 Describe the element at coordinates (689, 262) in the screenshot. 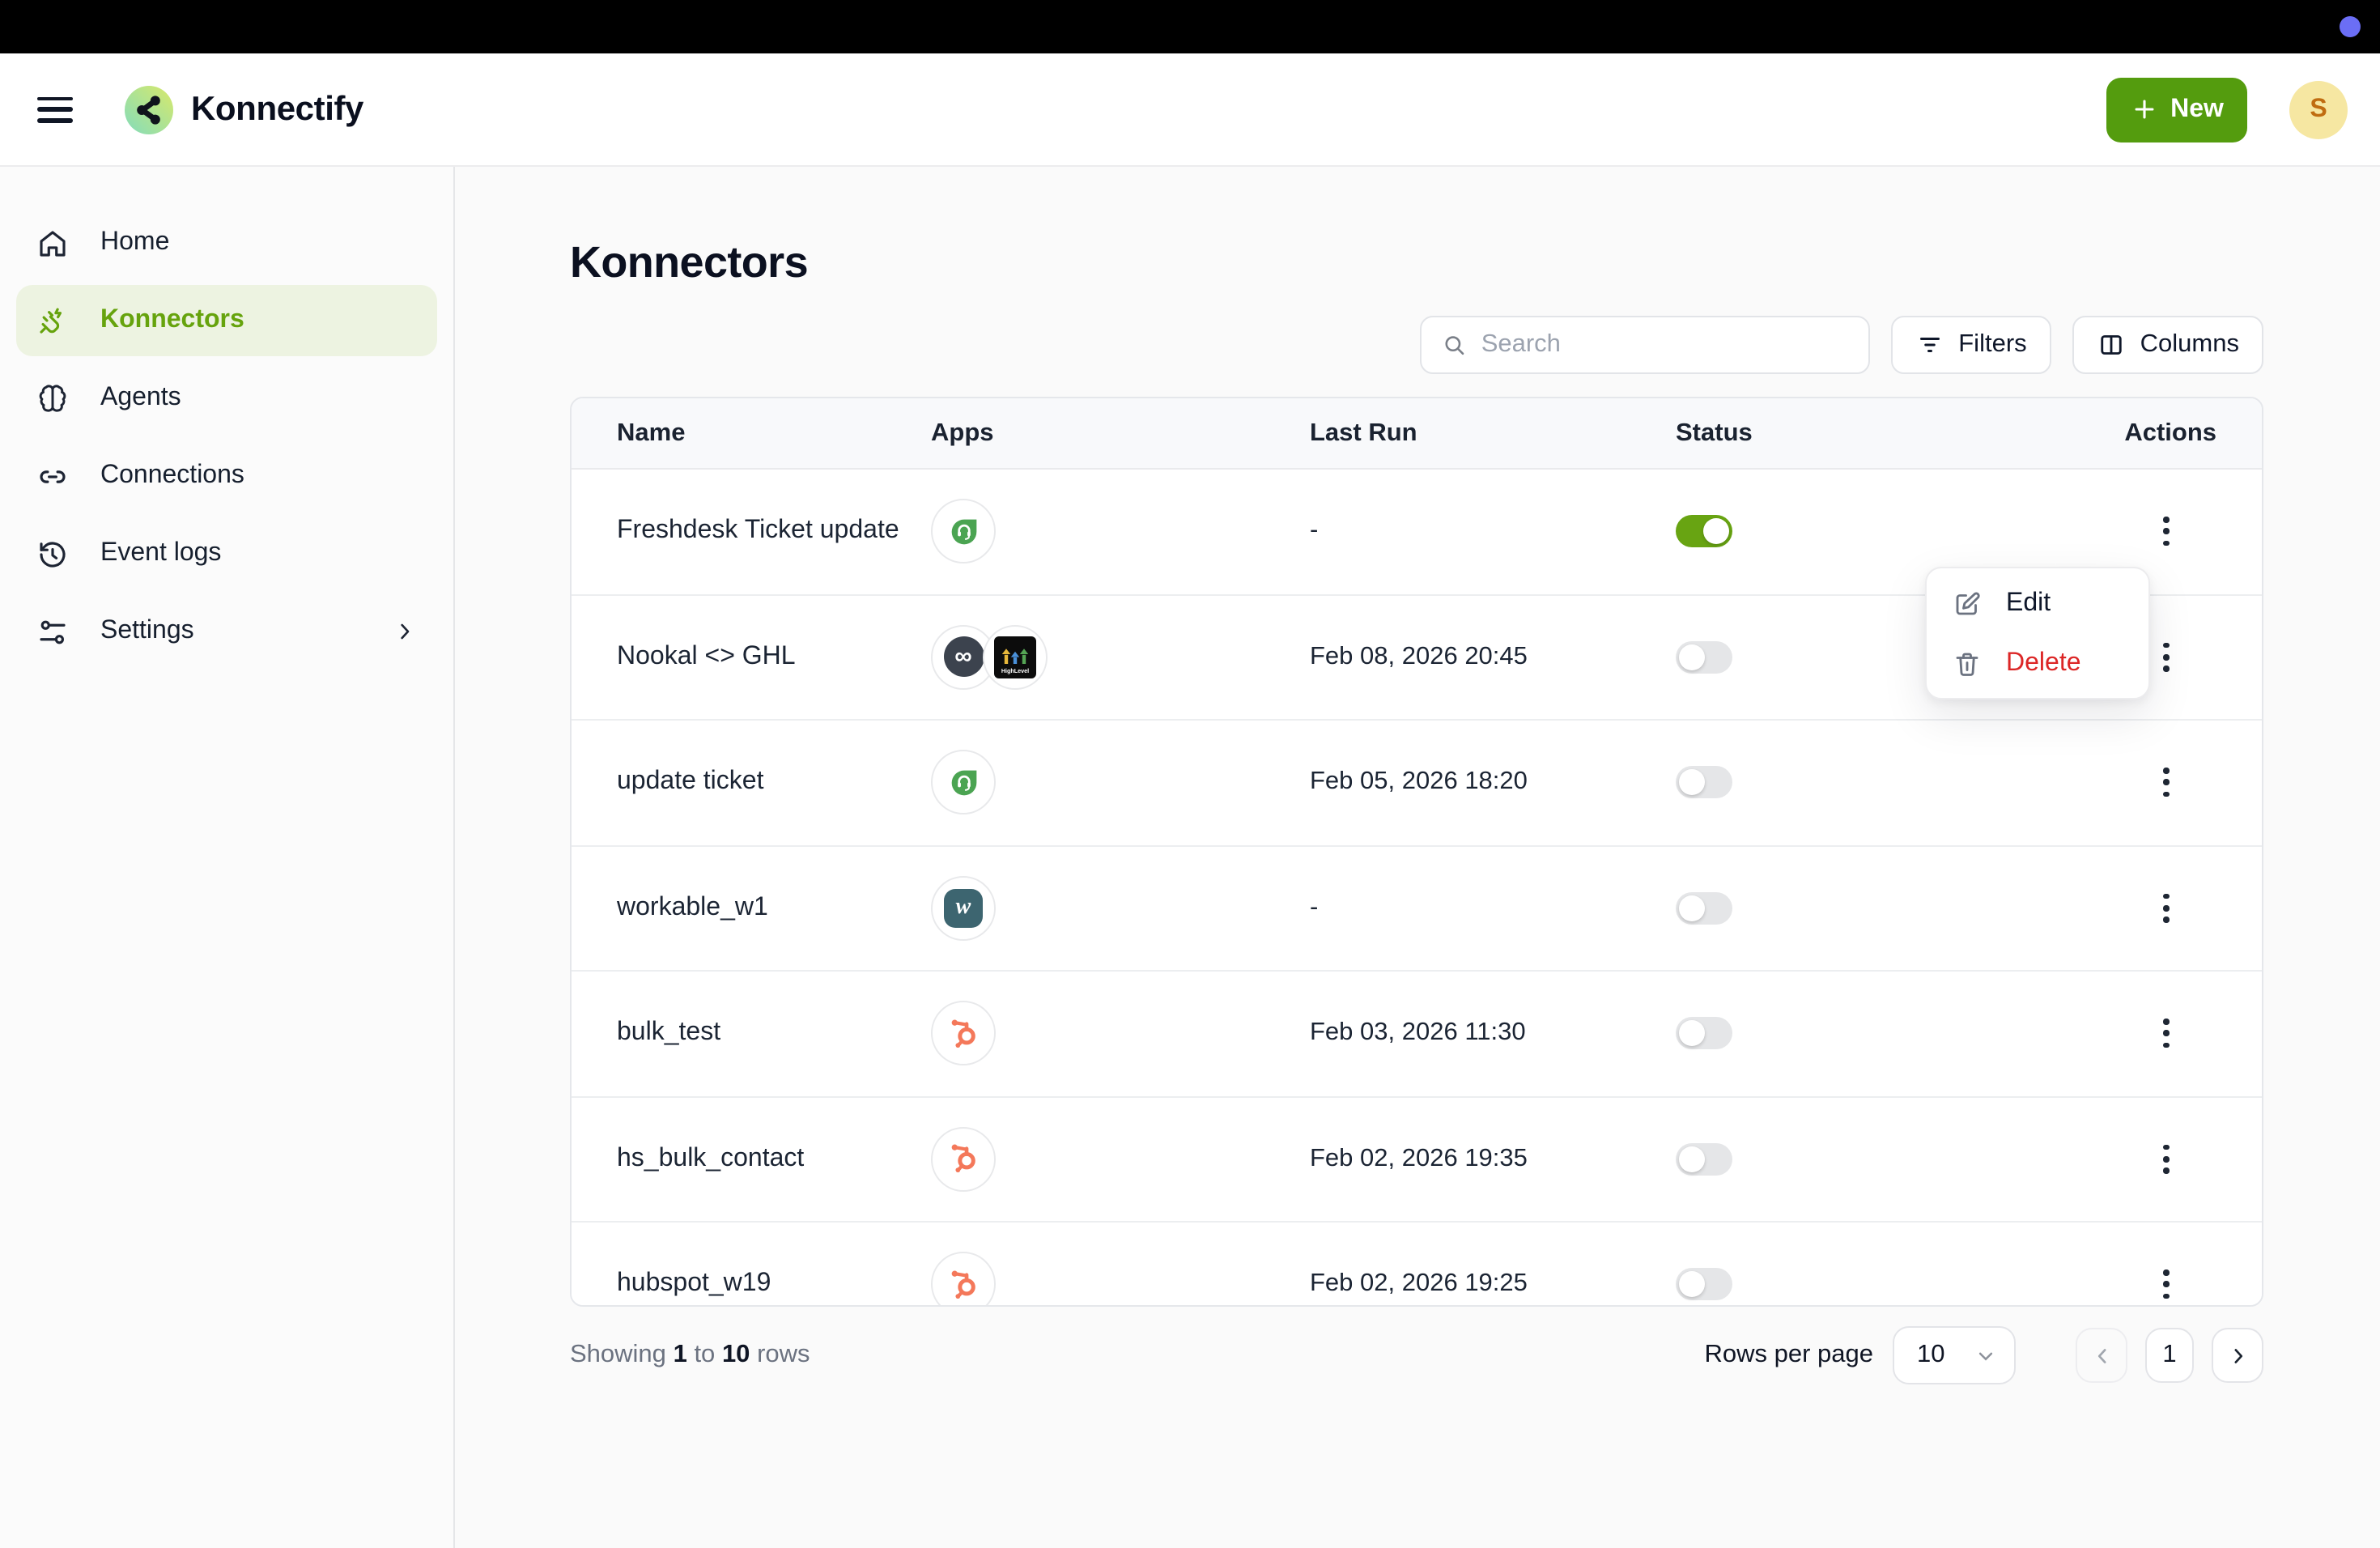

I see `page-title: Konnectors` at that location.